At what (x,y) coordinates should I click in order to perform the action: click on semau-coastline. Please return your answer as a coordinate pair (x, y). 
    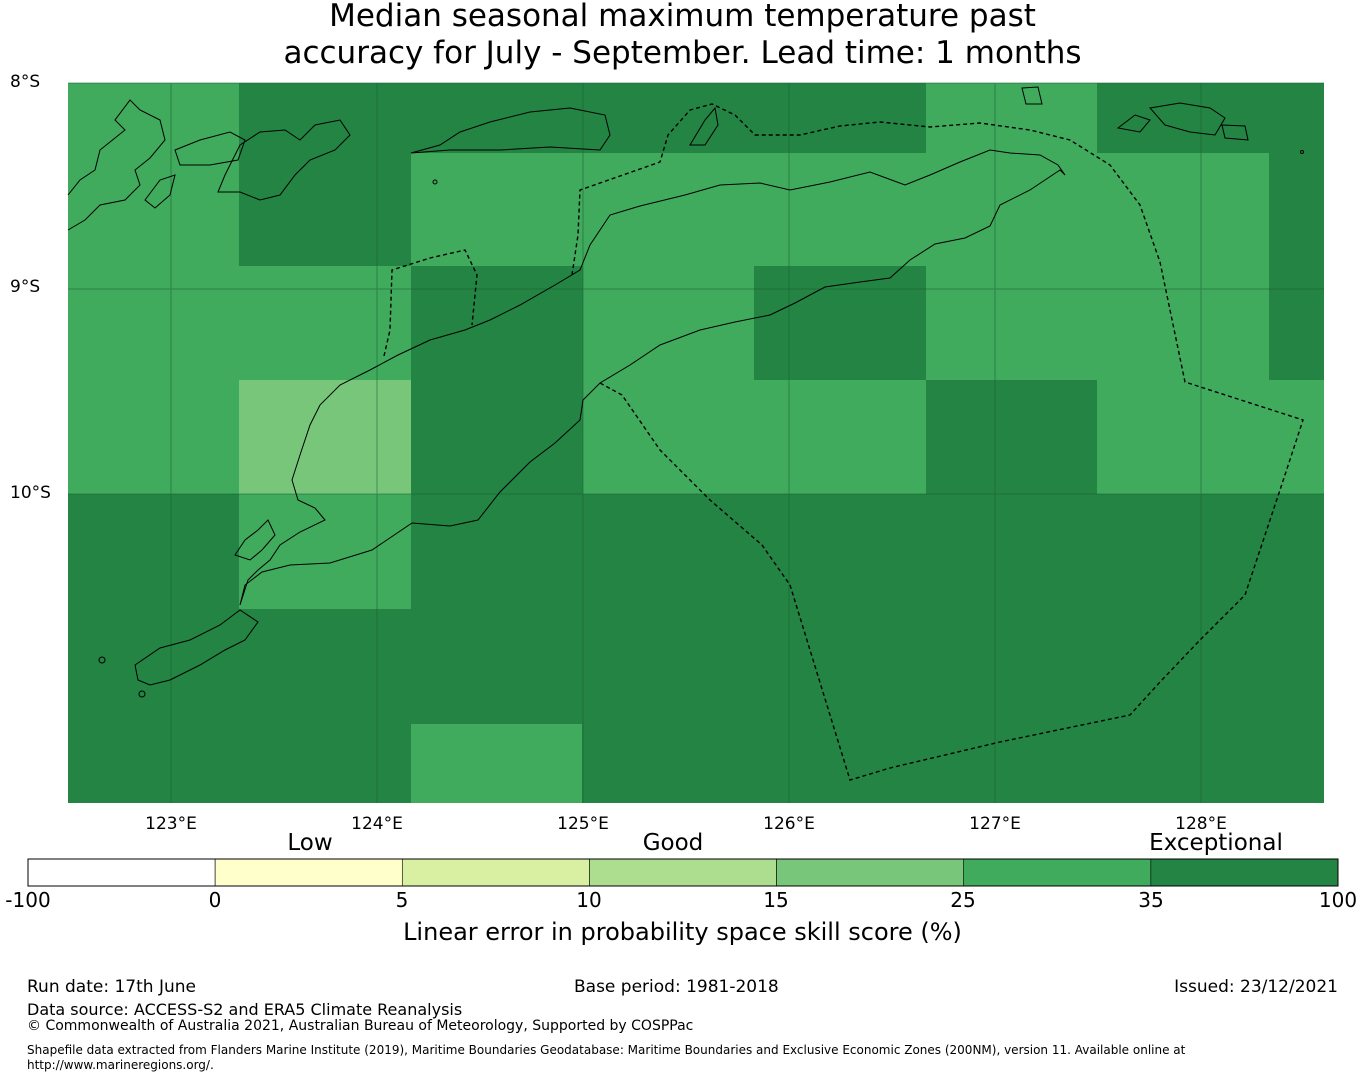
    Looking at the image, I should click on (255, 540).